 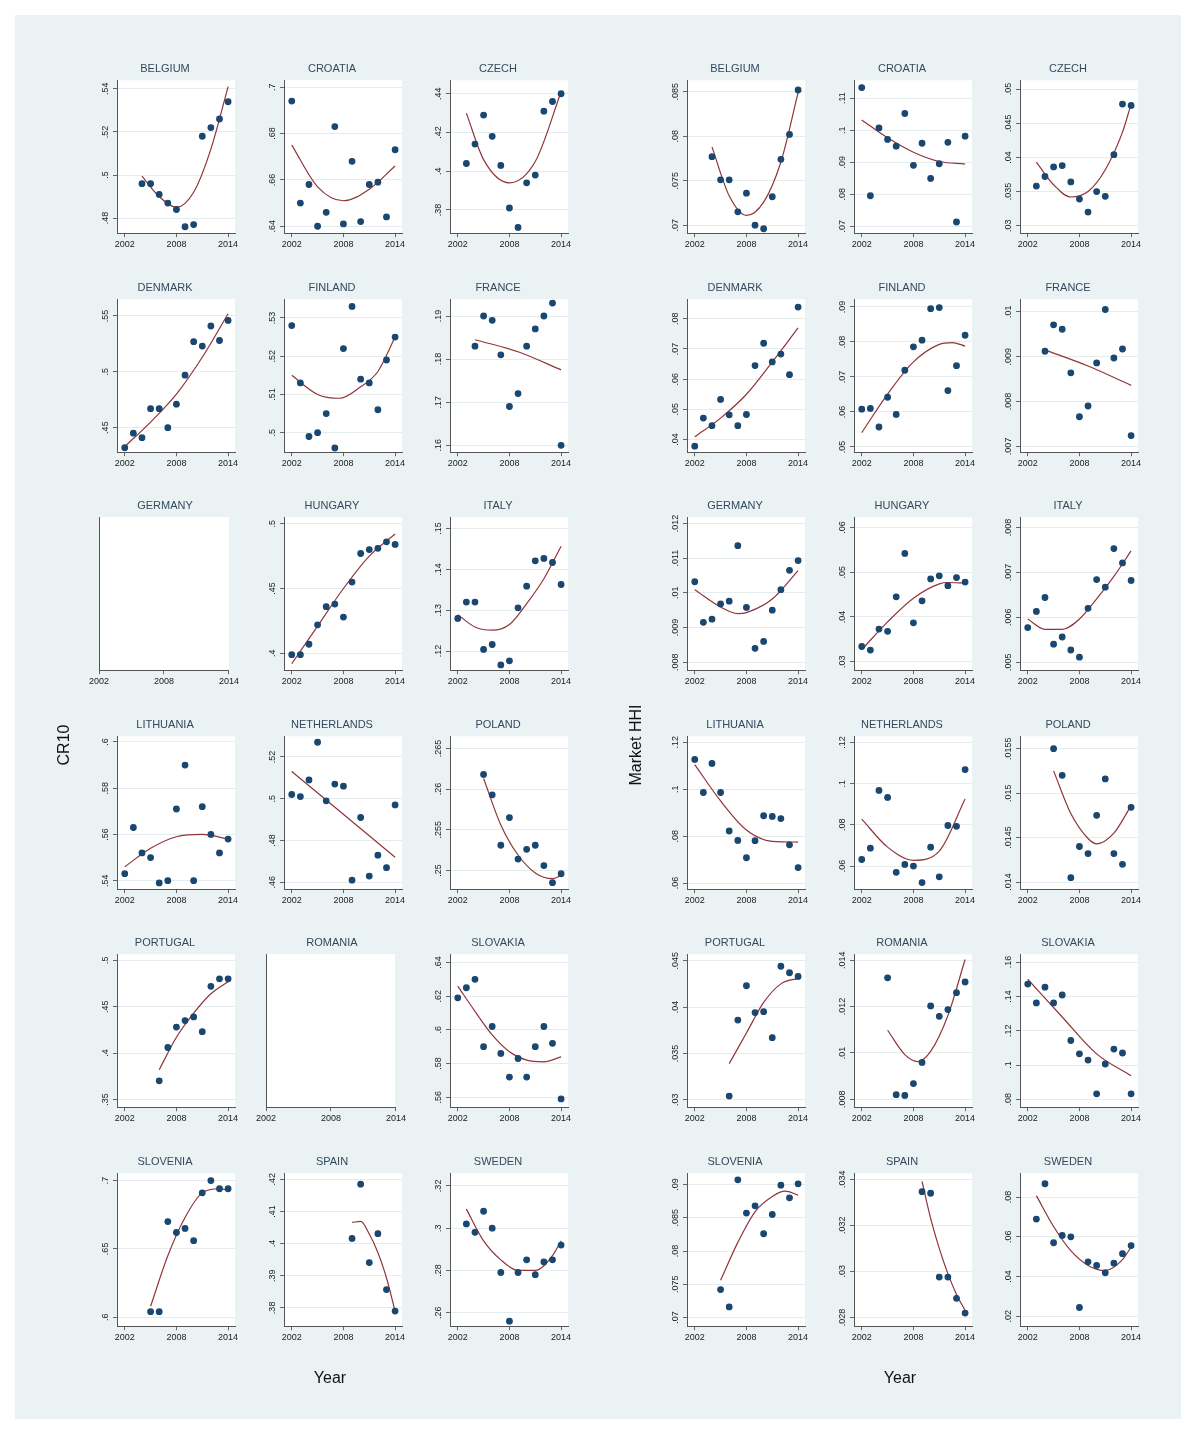 What do you see at coordinates (331, 723) in the screenshot?
I see `chart-title: NETHERLANDS` at bounding box center [331, 723].